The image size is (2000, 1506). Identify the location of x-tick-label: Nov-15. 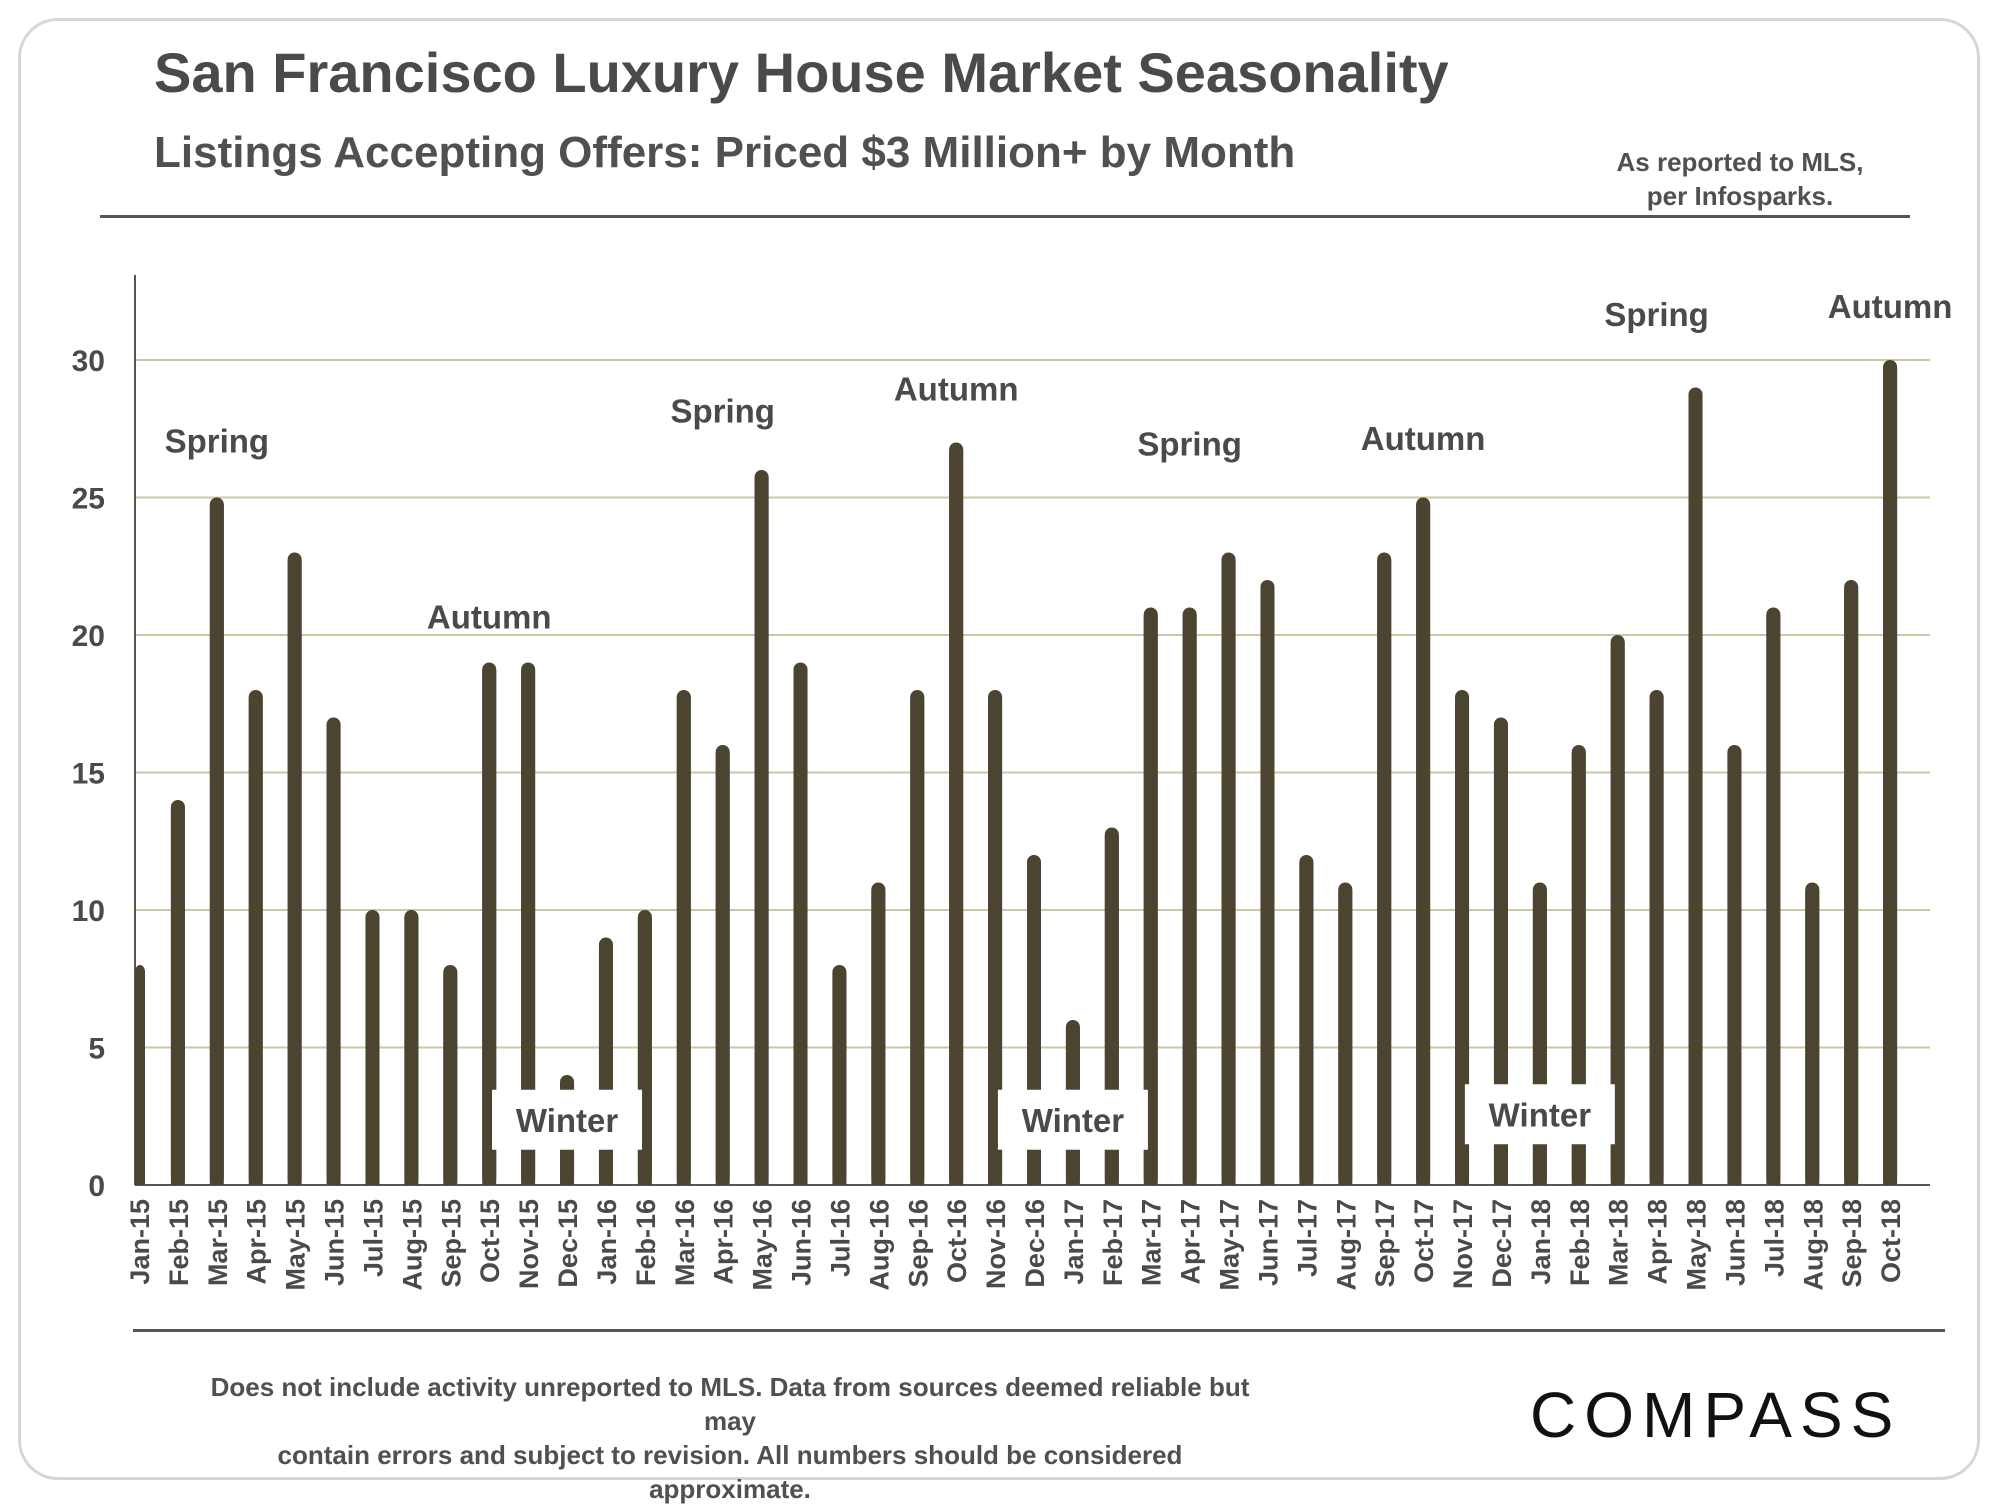
(529, 1244).